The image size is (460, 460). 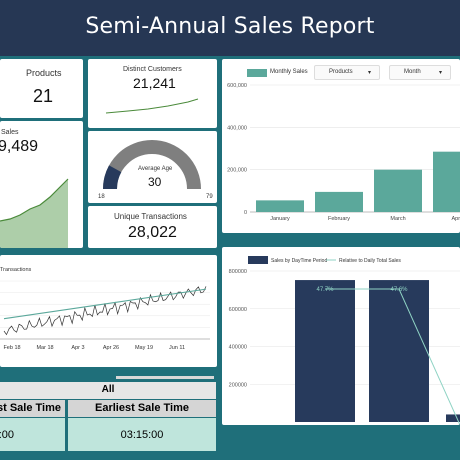 I want to click on products-card: Products 21, so click(x=41, y=88).